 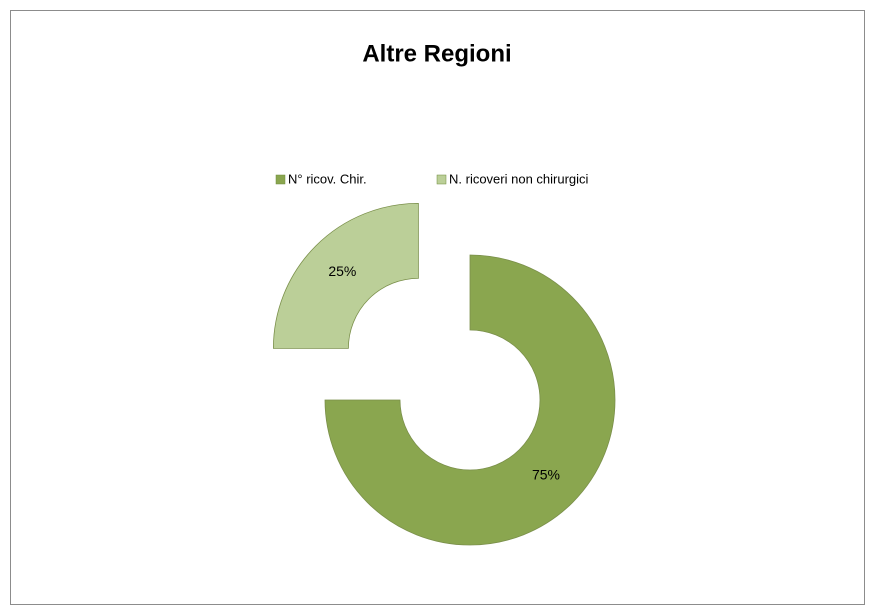 I want to click on donut-slice, so click(x=345, y=275).